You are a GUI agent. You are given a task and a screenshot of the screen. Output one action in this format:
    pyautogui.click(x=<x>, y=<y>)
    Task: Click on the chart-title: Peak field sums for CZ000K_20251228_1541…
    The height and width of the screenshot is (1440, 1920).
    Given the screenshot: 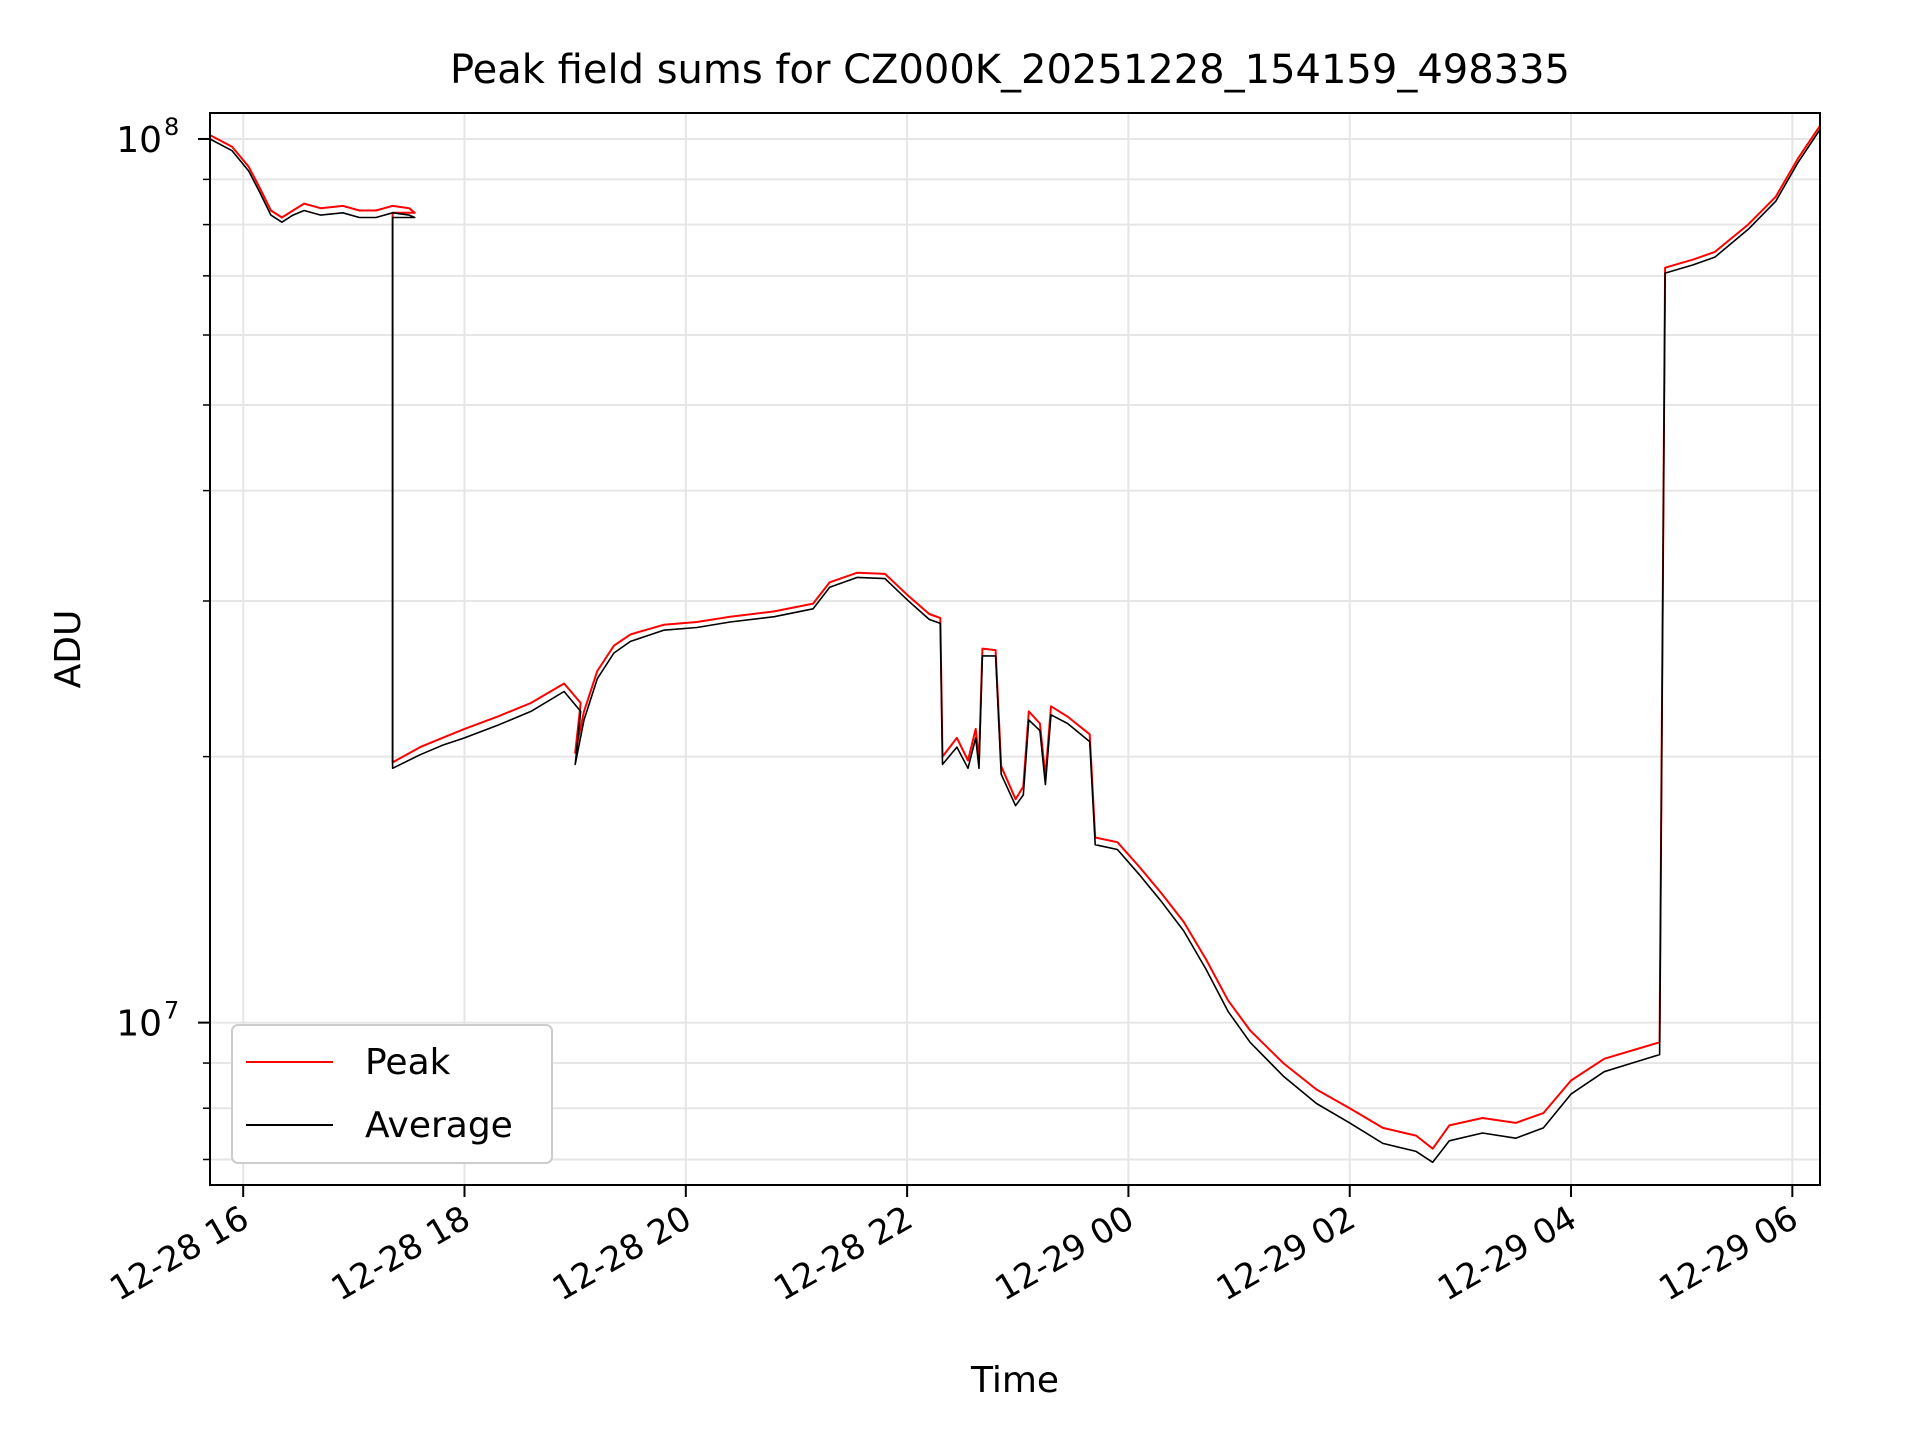 What is the action you would take?
    pyautogui.click(x=1010, y=70)
    